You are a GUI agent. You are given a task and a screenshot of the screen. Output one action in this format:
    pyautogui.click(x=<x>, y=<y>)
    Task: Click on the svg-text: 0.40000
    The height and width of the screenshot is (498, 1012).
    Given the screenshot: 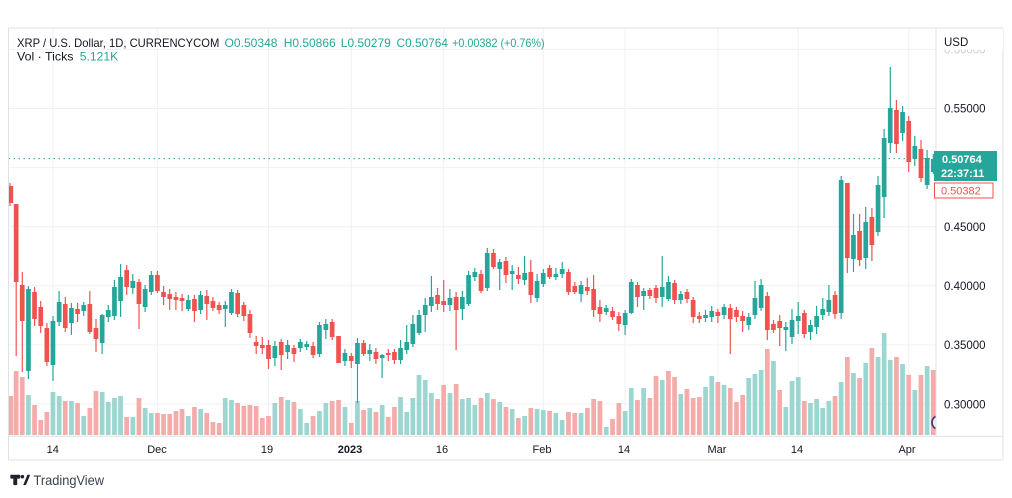 What is the action you would take?
    pyautogui.click(x=965, y=287)
    